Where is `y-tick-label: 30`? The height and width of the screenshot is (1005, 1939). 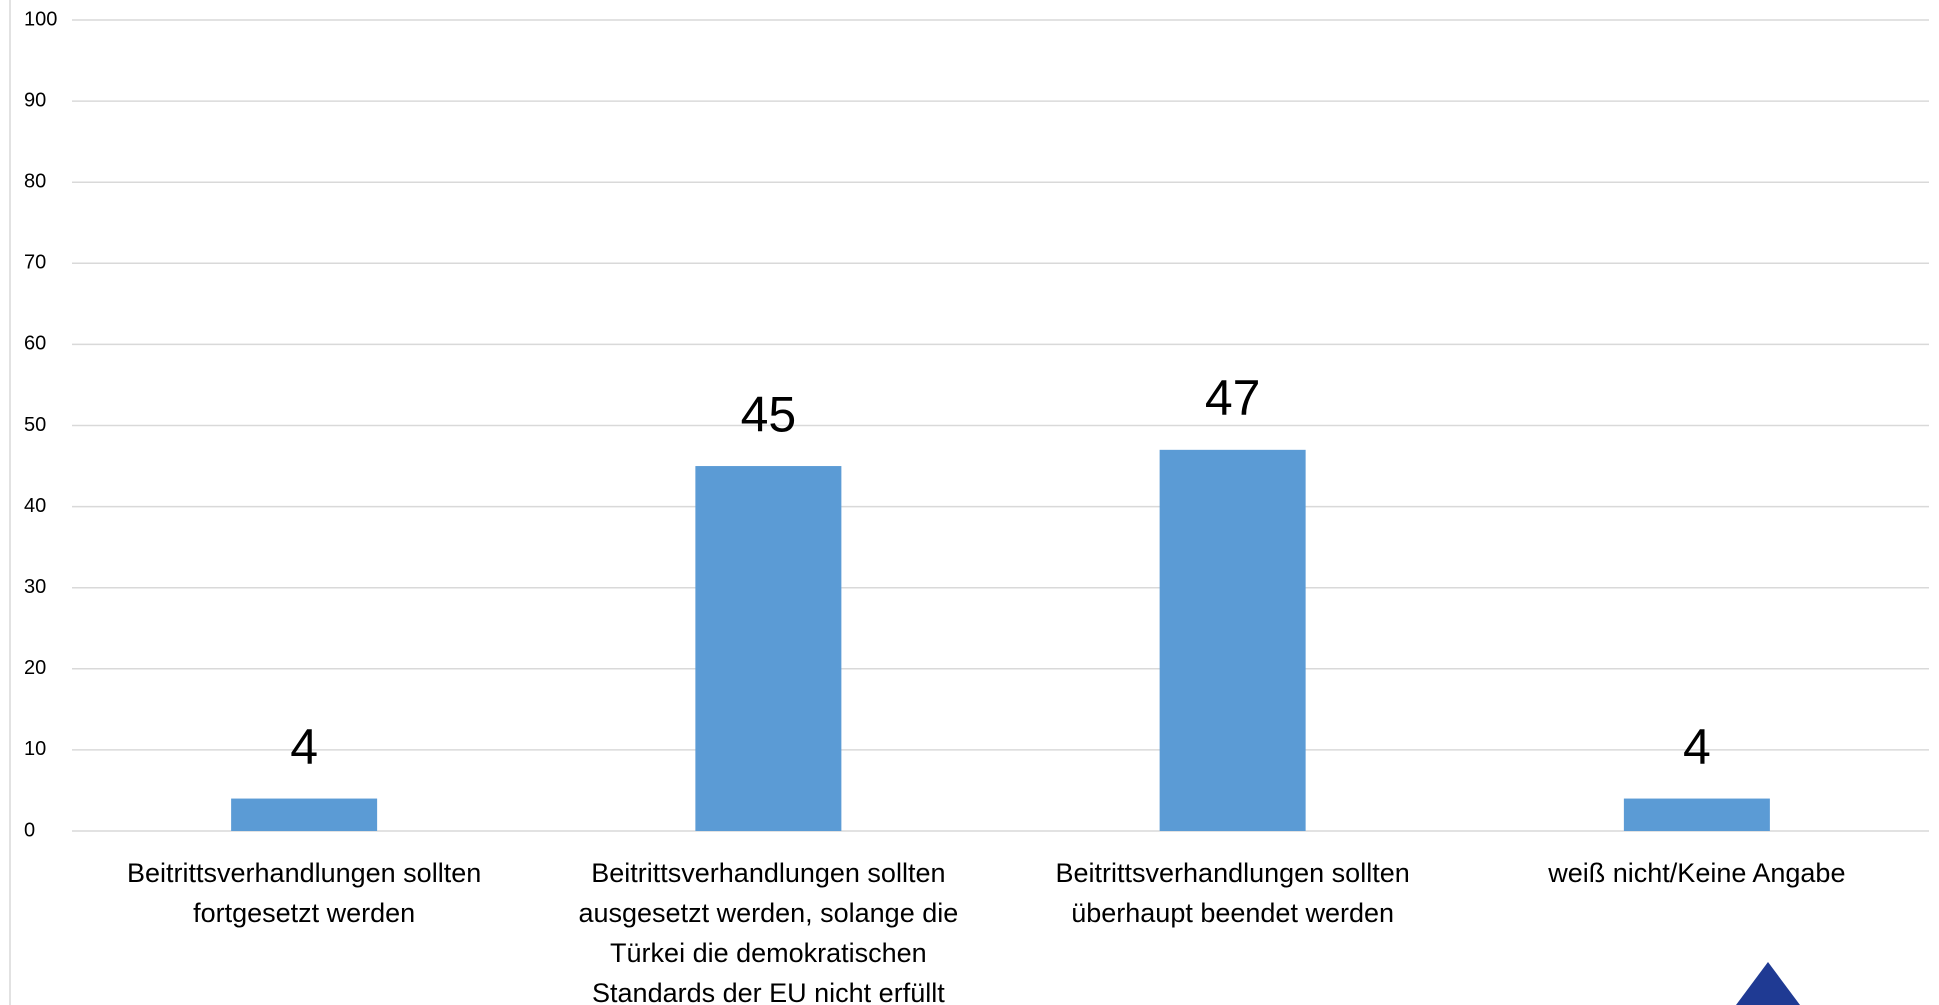 y-tick-label: 30 is located at coordinates (35, 587).